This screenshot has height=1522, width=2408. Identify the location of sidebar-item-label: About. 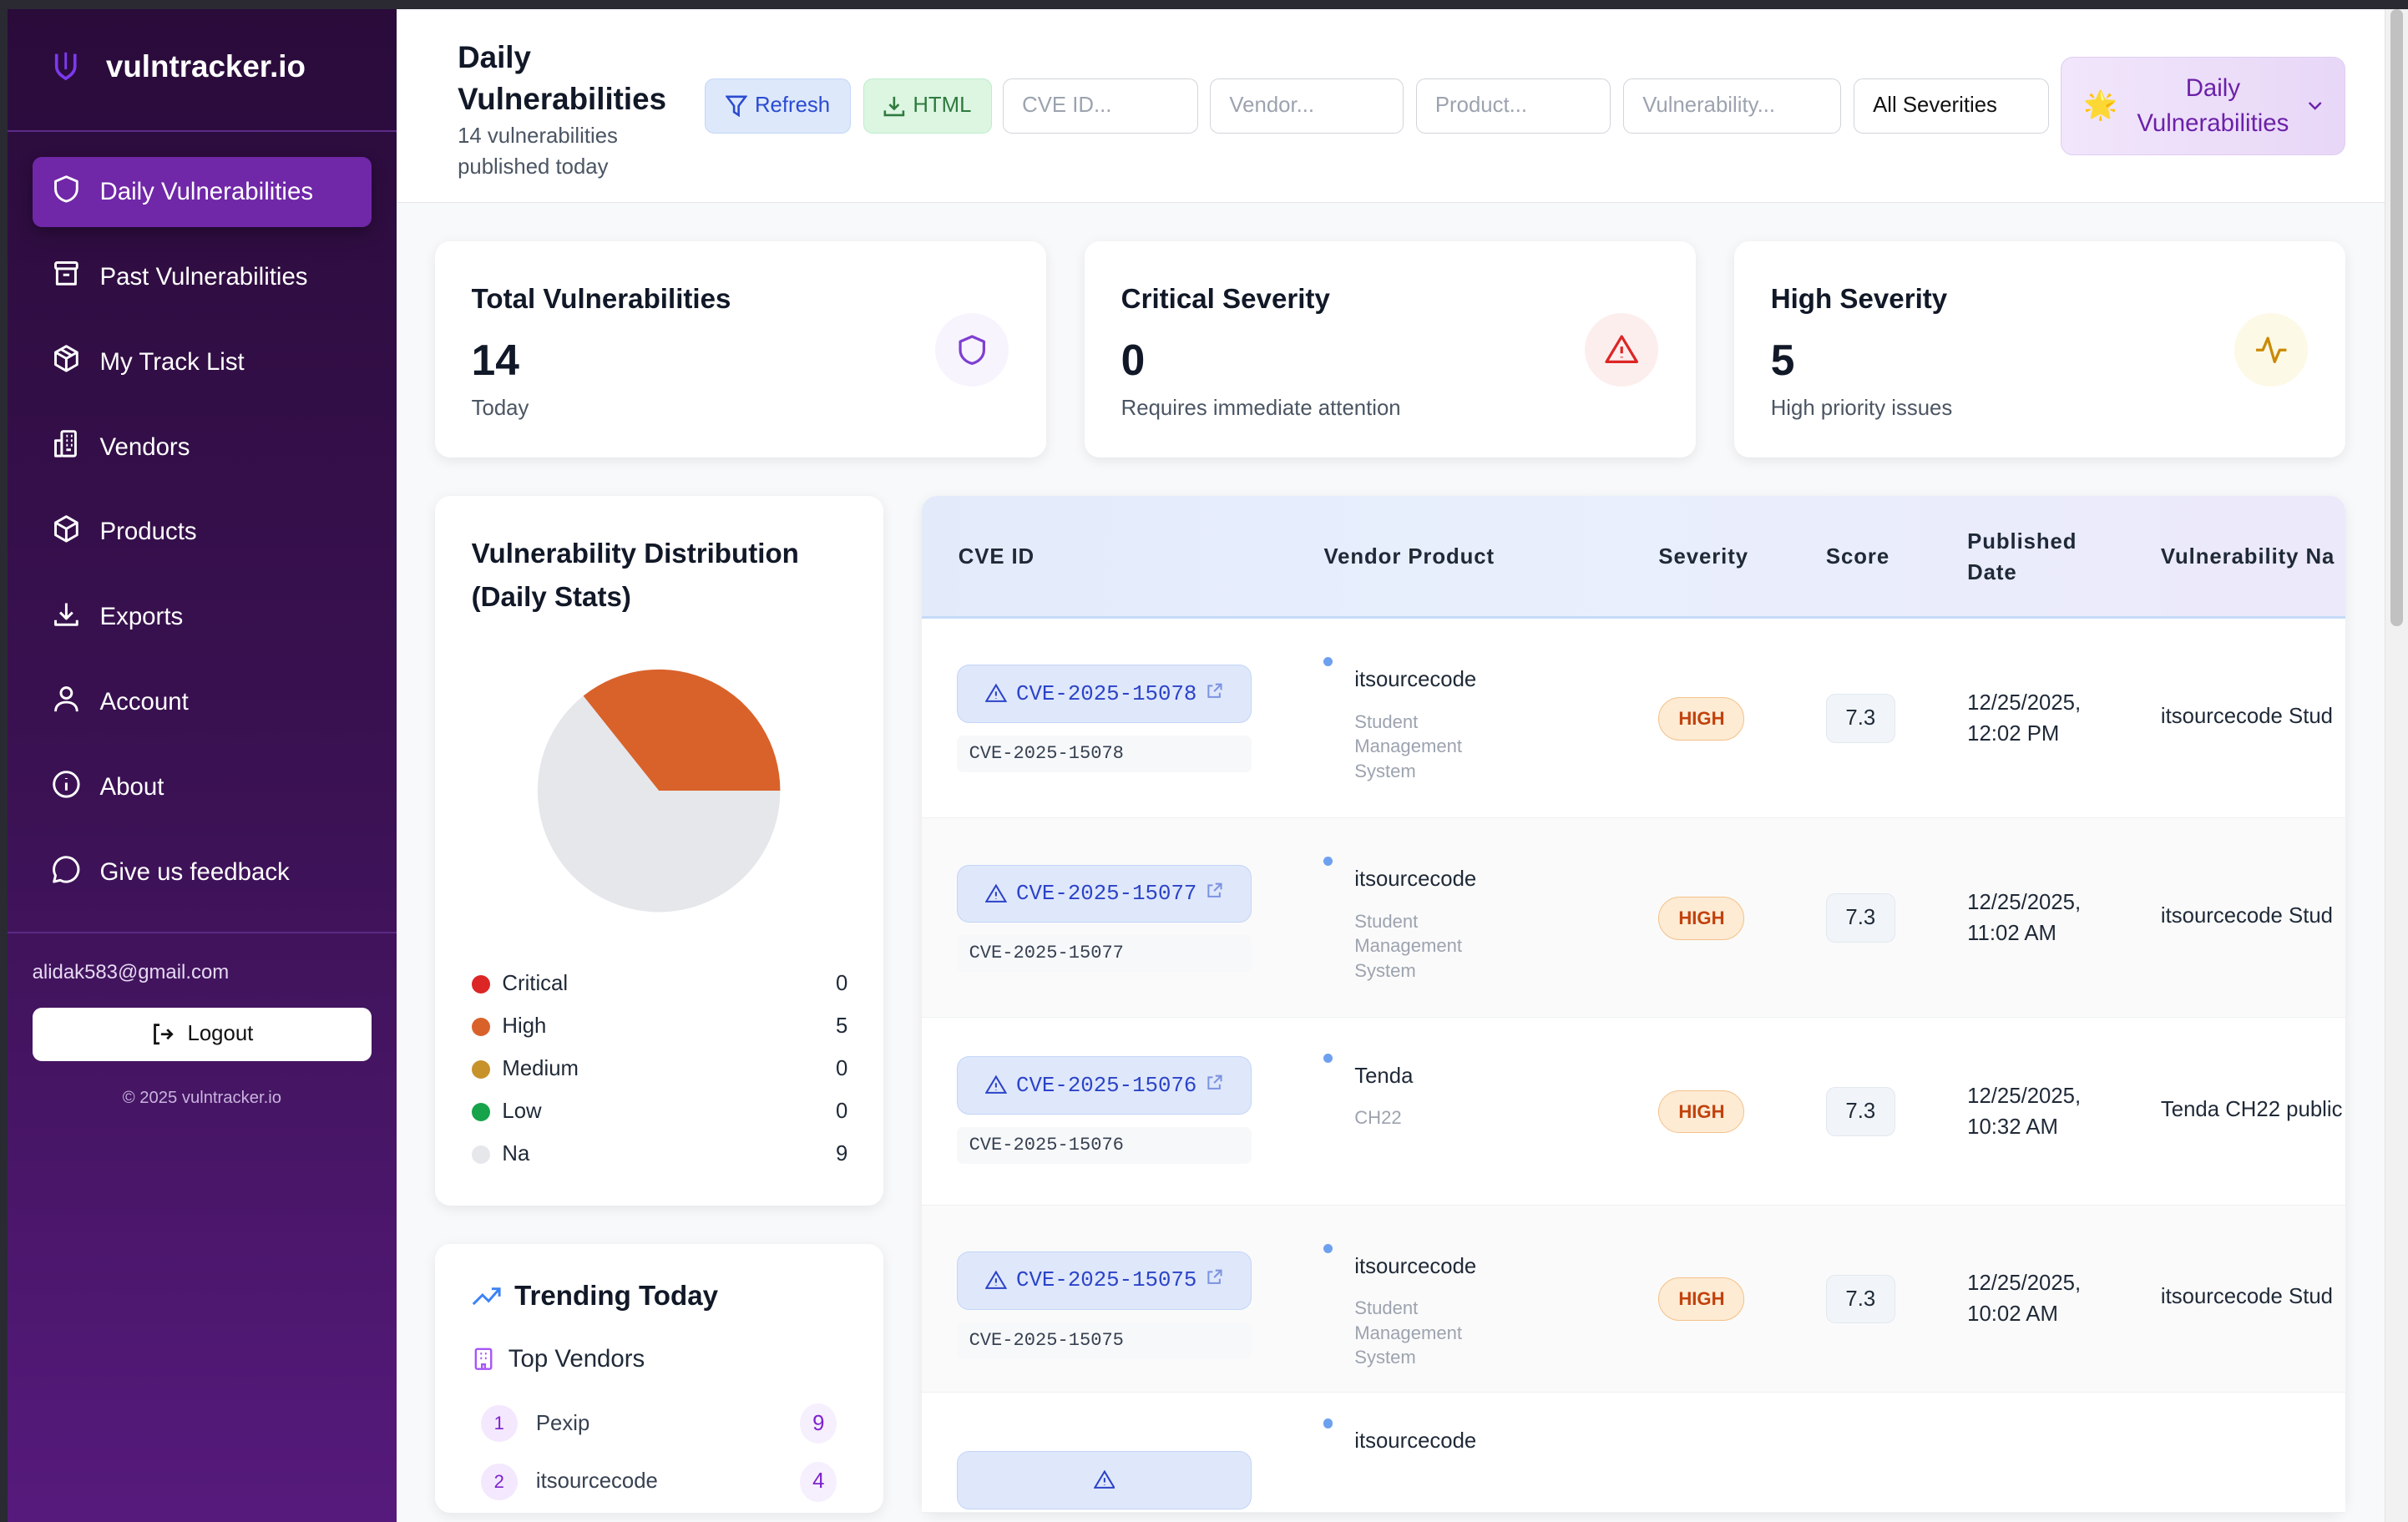
(131, 787).